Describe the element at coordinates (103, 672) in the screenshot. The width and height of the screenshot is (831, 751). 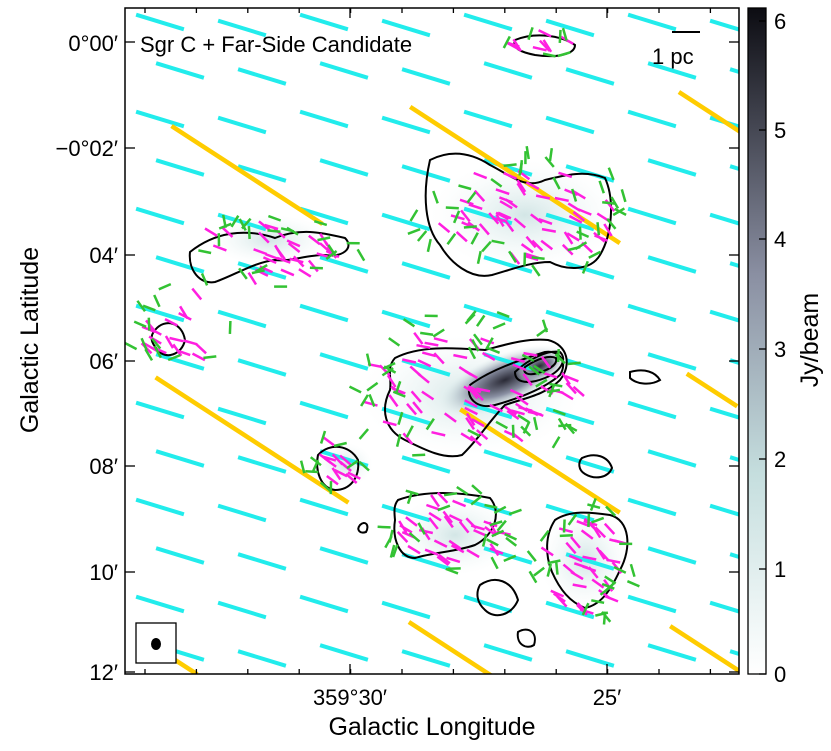
I see `y-tick-label: 12′` at that location.